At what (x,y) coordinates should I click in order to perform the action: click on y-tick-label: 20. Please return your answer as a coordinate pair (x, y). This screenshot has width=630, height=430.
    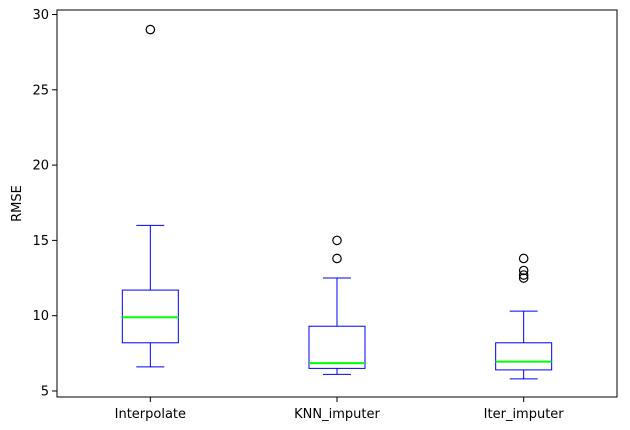
    Looking at the image, I should click on (40, 166).